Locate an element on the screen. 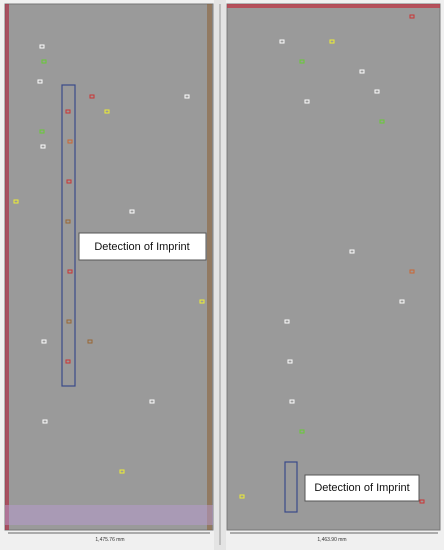 This screenshot has height=550, width=444. left-edge is located at coordinates (7, 267).